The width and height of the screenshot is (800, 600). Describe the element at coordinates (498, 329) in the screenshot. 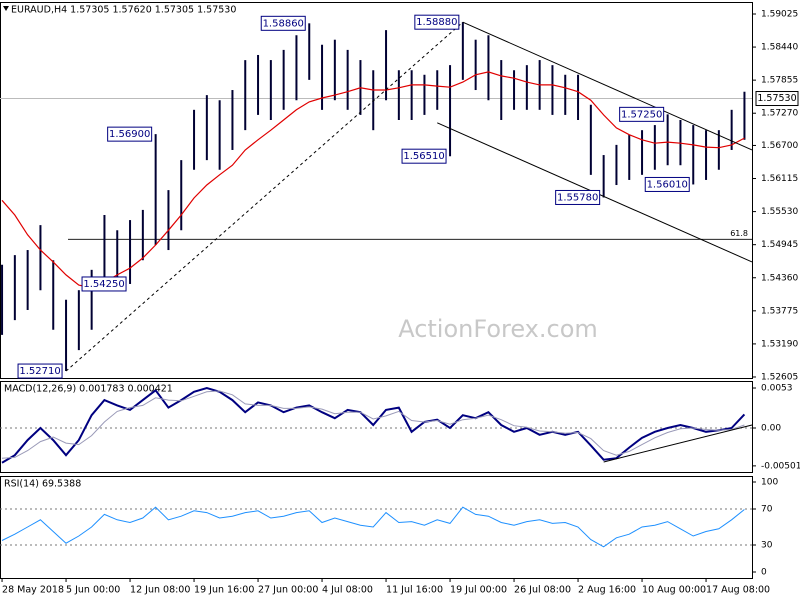

I see `watermark: ActionForex.com` at that location.